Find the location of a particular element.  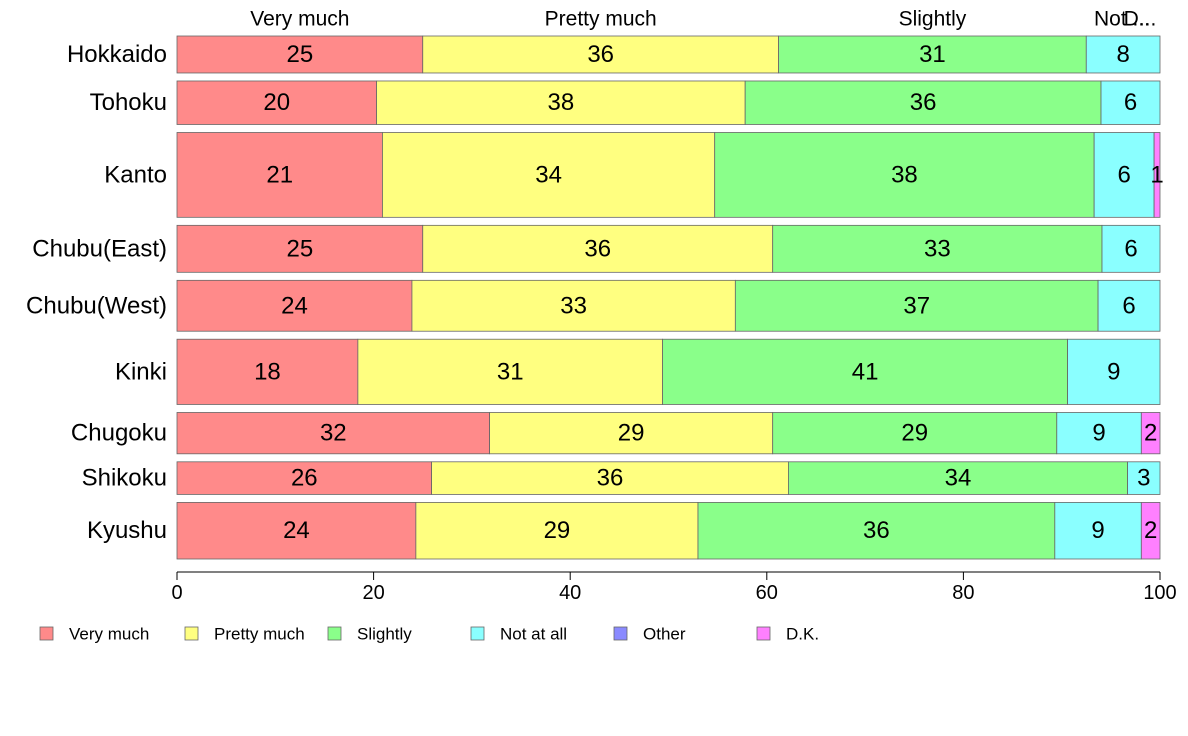

bar-value-label: 37 is located at coordinates (916, 305).